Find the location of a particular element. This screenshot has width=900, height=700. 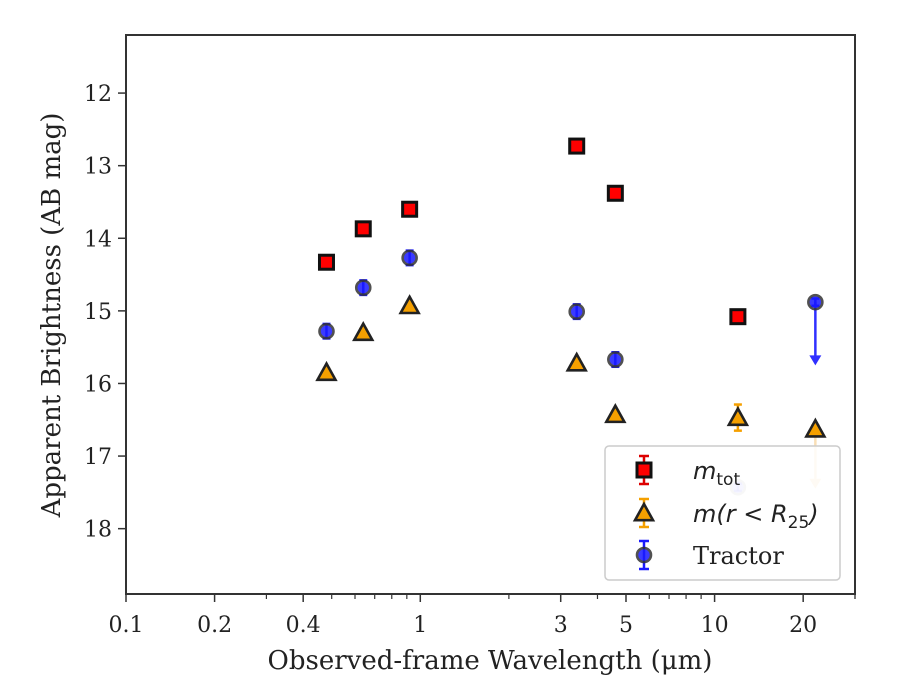

x-tick-label: 20 is located at coordinates (803, 625).